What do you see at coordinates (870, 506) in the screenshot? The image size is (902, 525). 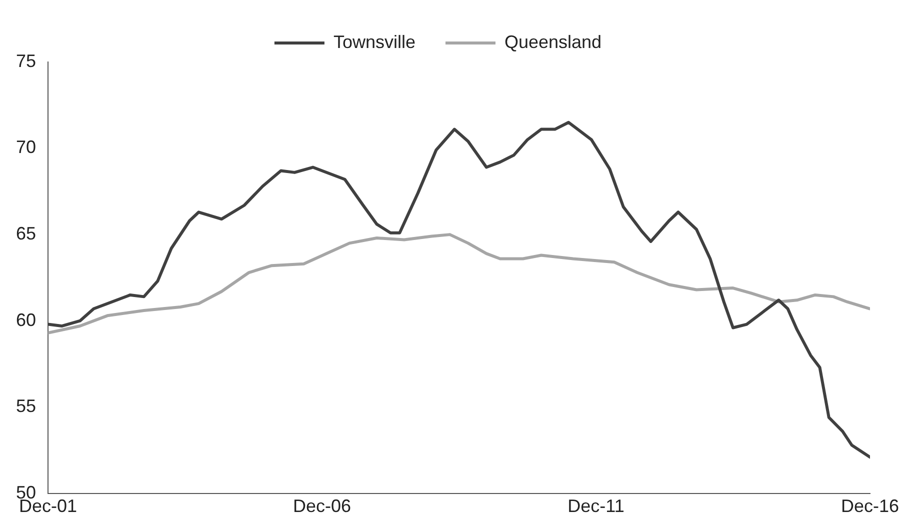 I see `x-tick-label: Dec-16` at bounding box center [870, 506].